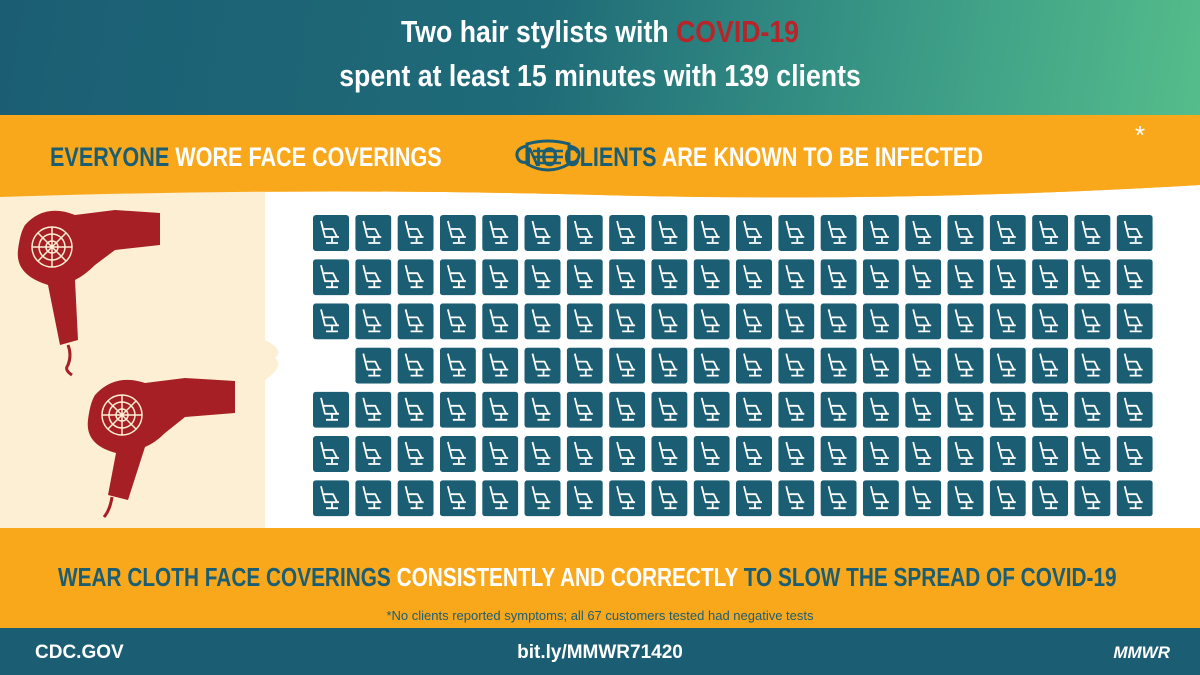  I want to click on title-line1: Two hair stylists with COVID-19, so click(600, 32).